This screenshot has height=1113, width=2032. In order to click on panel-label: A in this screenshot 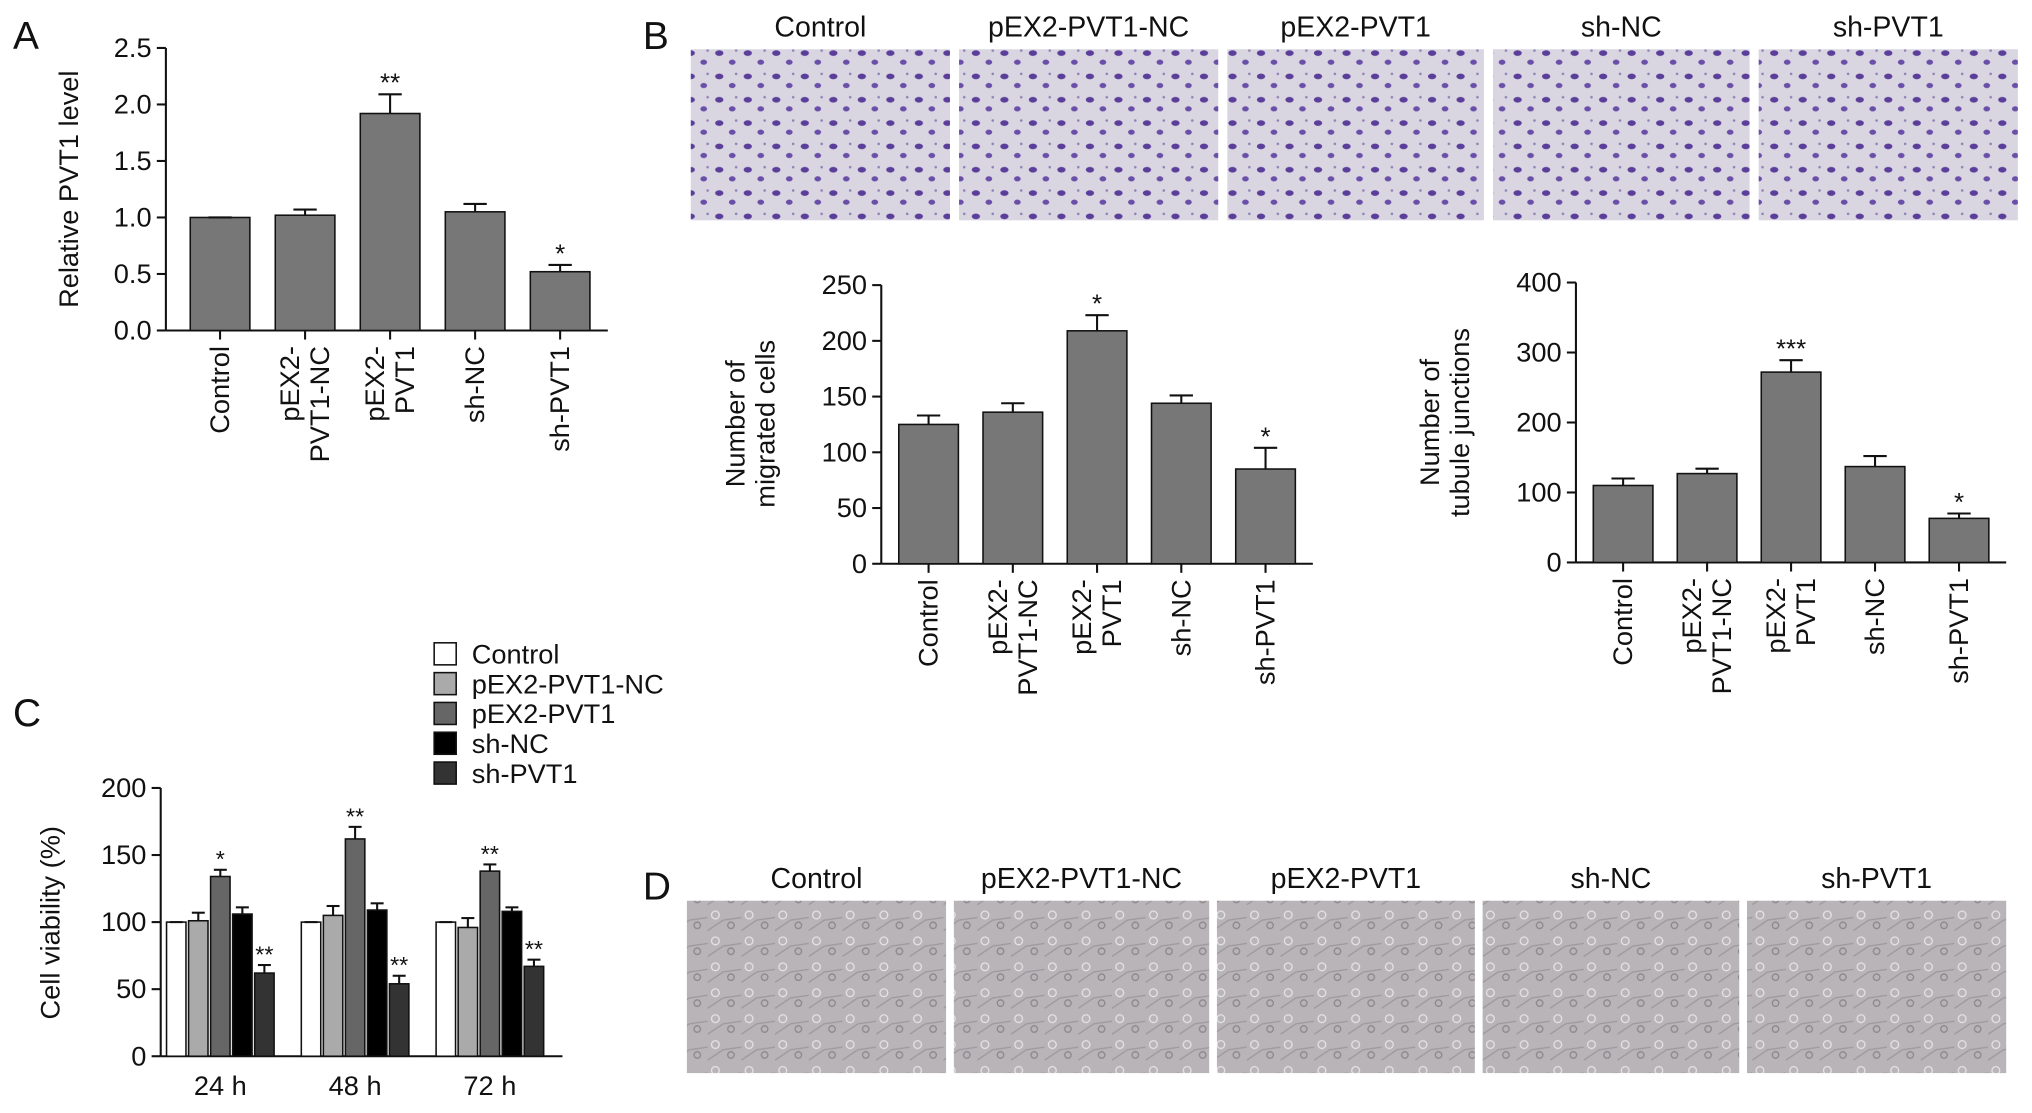, I will do `click(26, 36)`.